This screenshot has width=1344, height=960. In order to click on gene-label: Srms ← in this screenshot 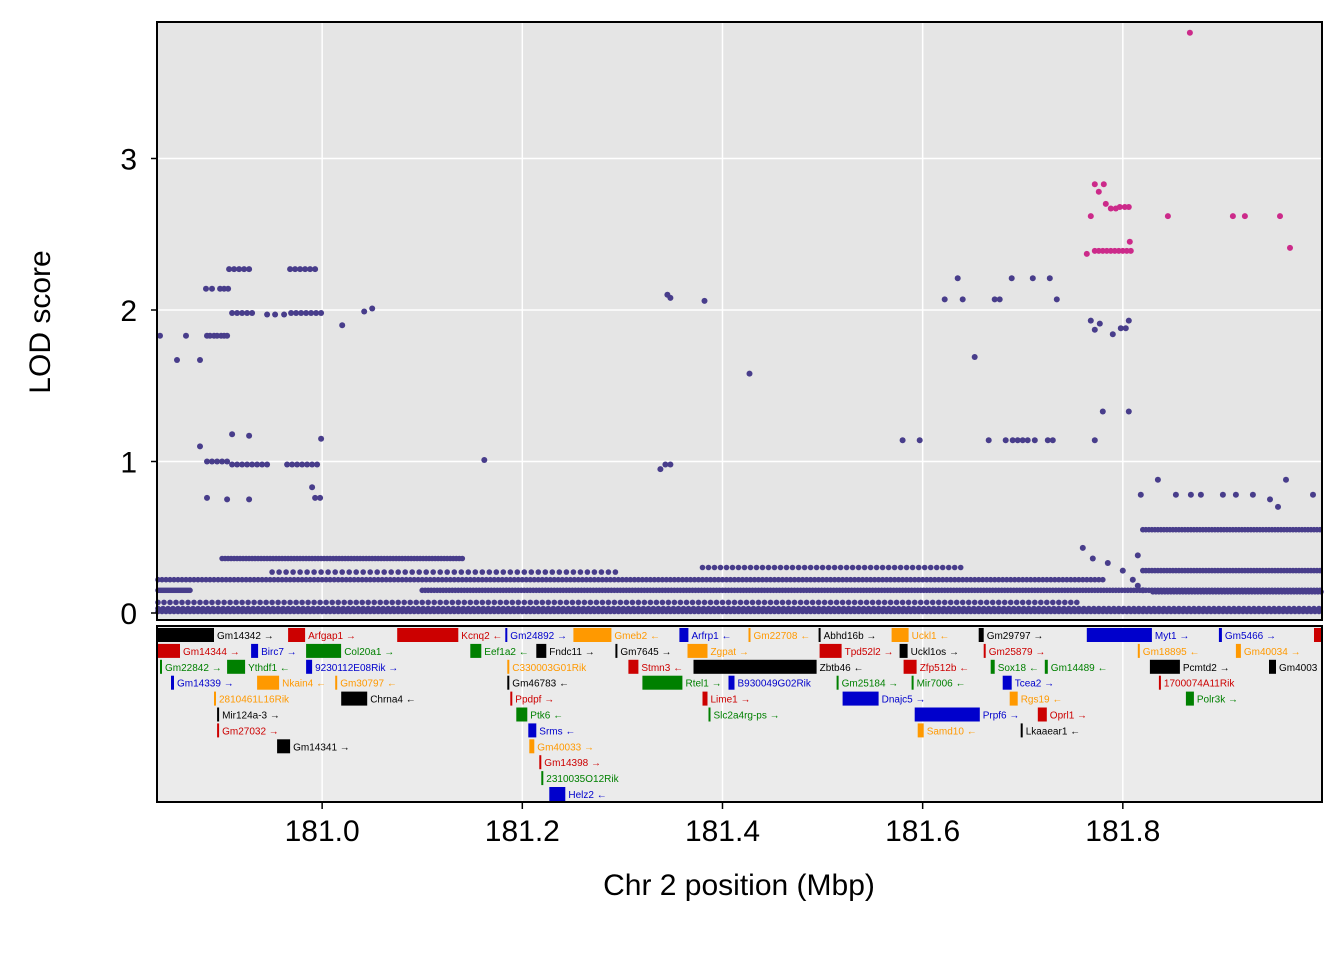, I will do `click(557, 731)`.